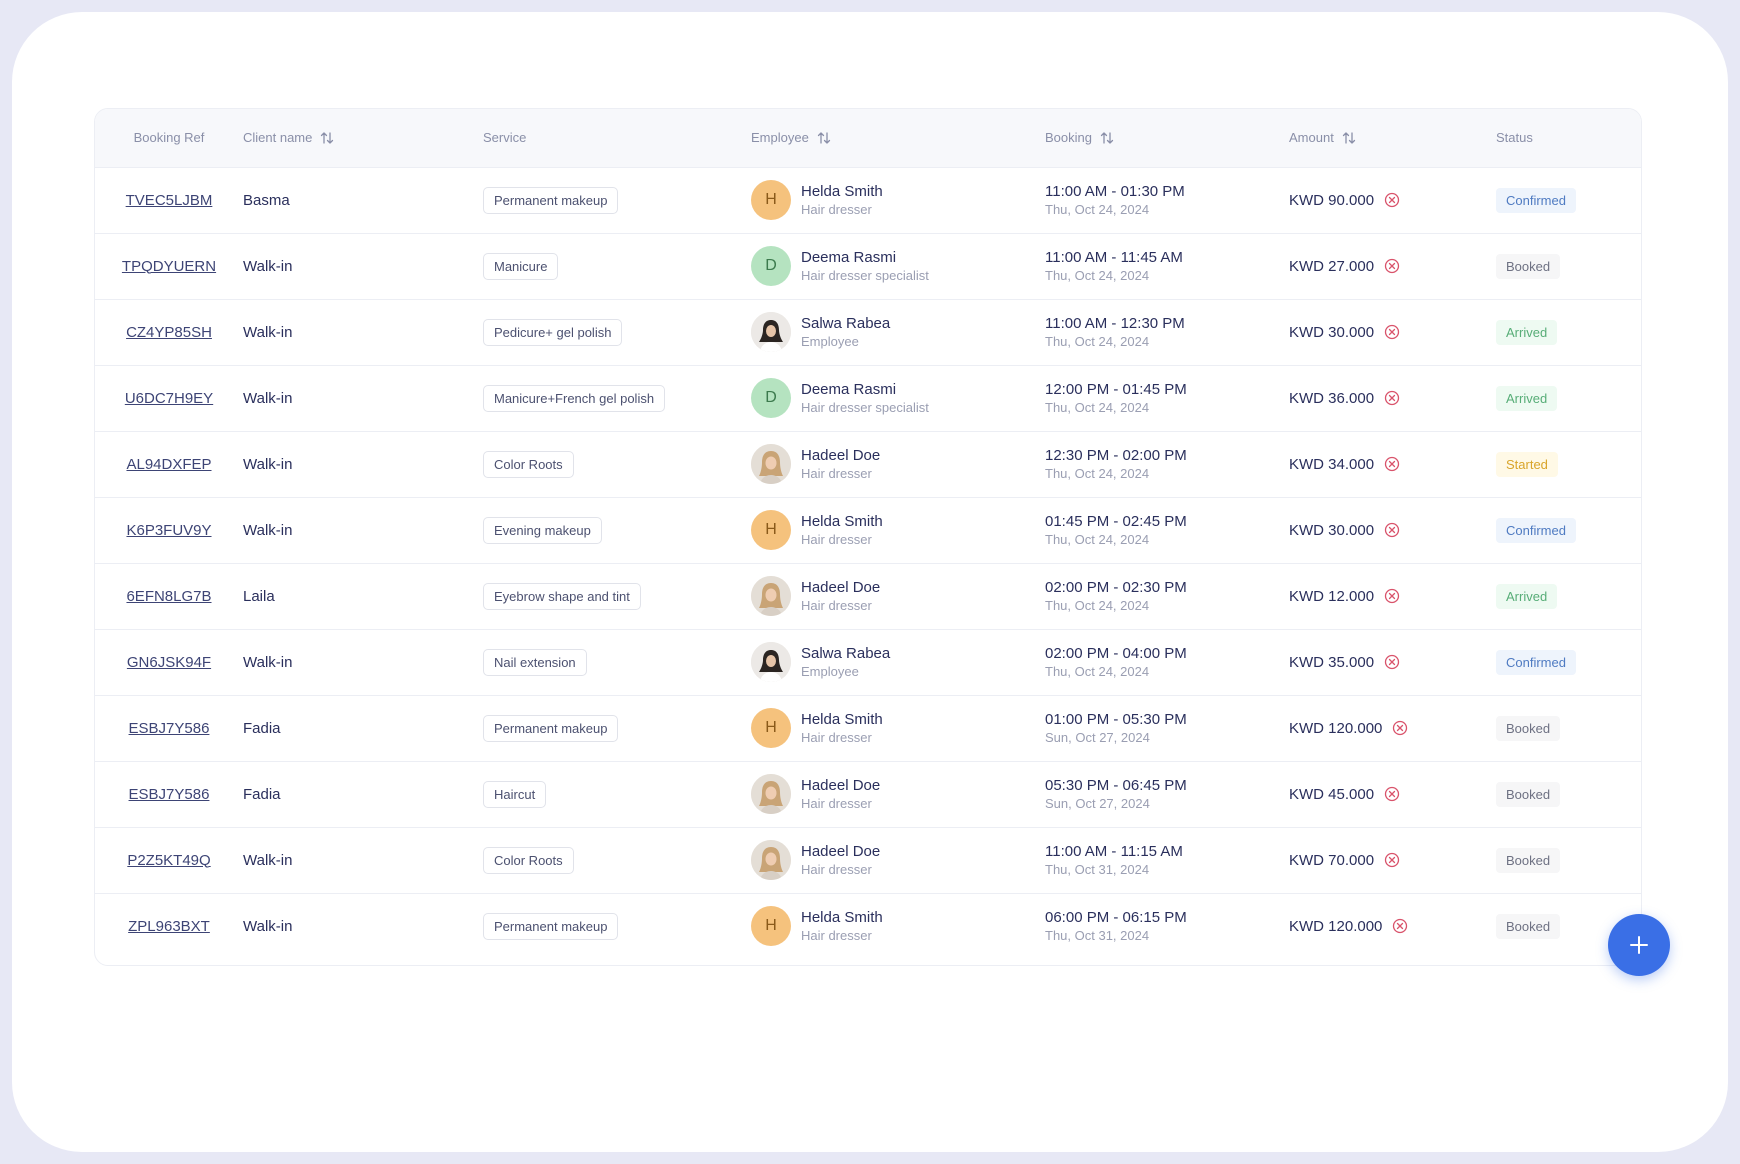 Image resolution: width=1740 pixels, height=1164 pixels. What do you see at coordinates (363, 727) in the screenshot?
I see `client-name-cell: Fadia` at bounding box center [363, 727].